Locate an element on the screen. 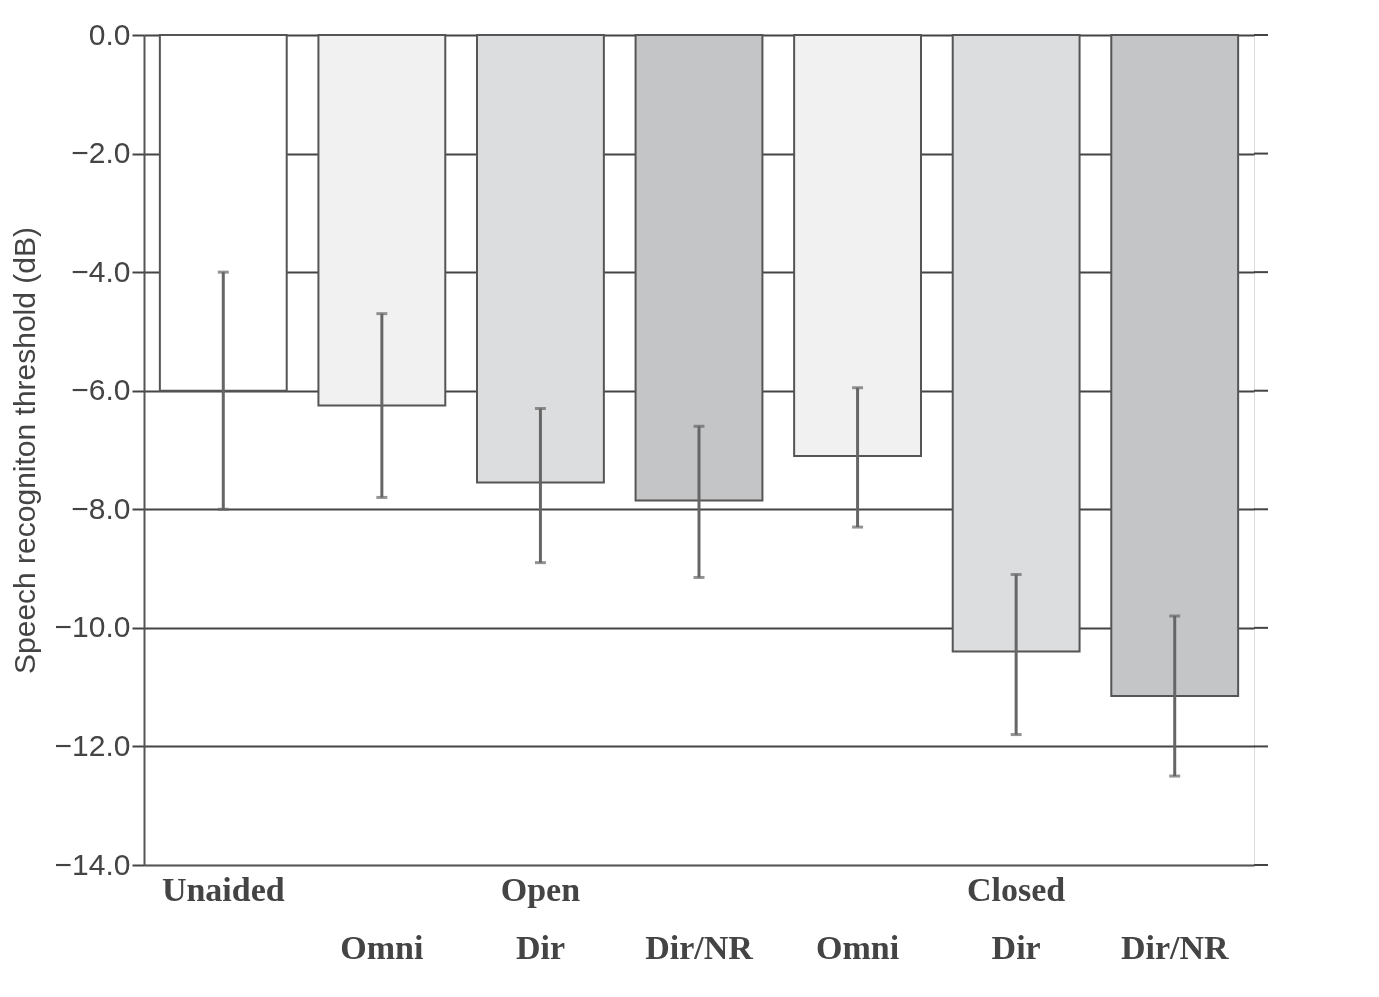  x-tick-label: Unaided is located at coordinates (223, 889).